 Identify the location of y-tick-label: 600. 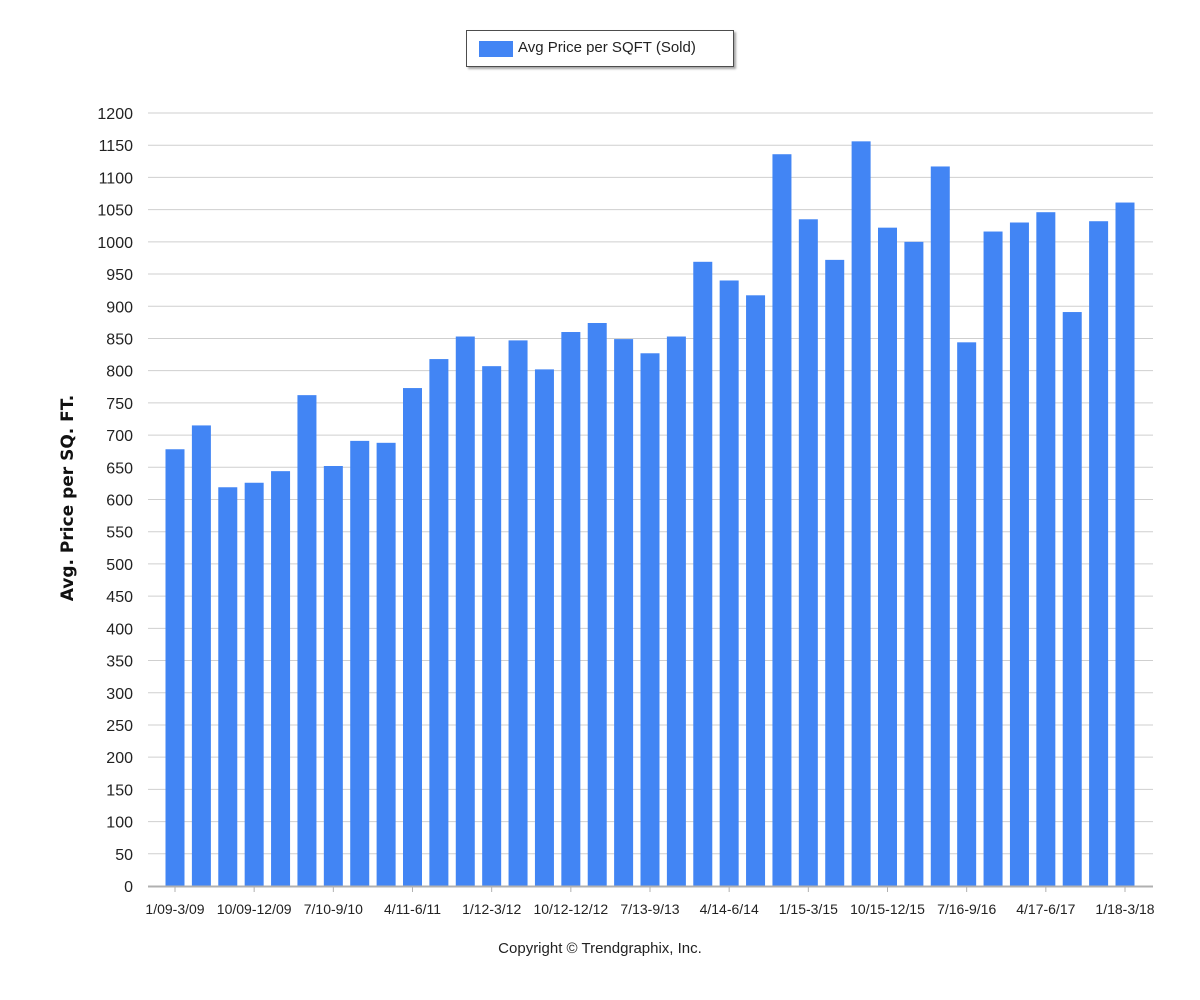
(119, 501).